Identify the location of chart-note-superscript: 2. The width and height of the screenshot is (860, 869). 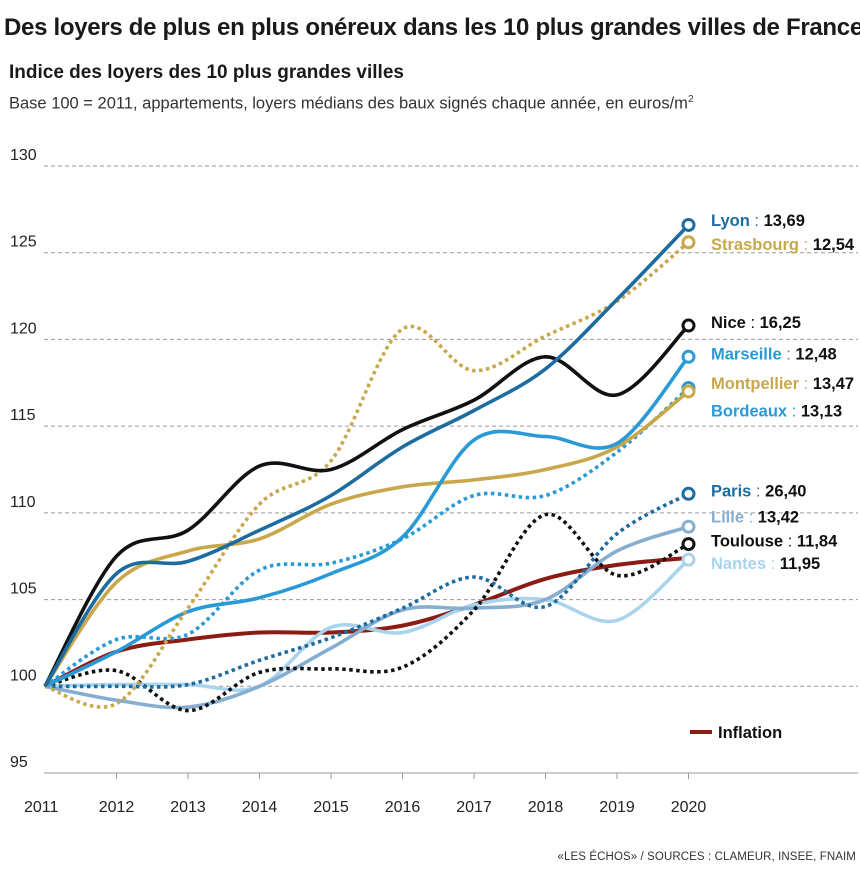
(690, 99).